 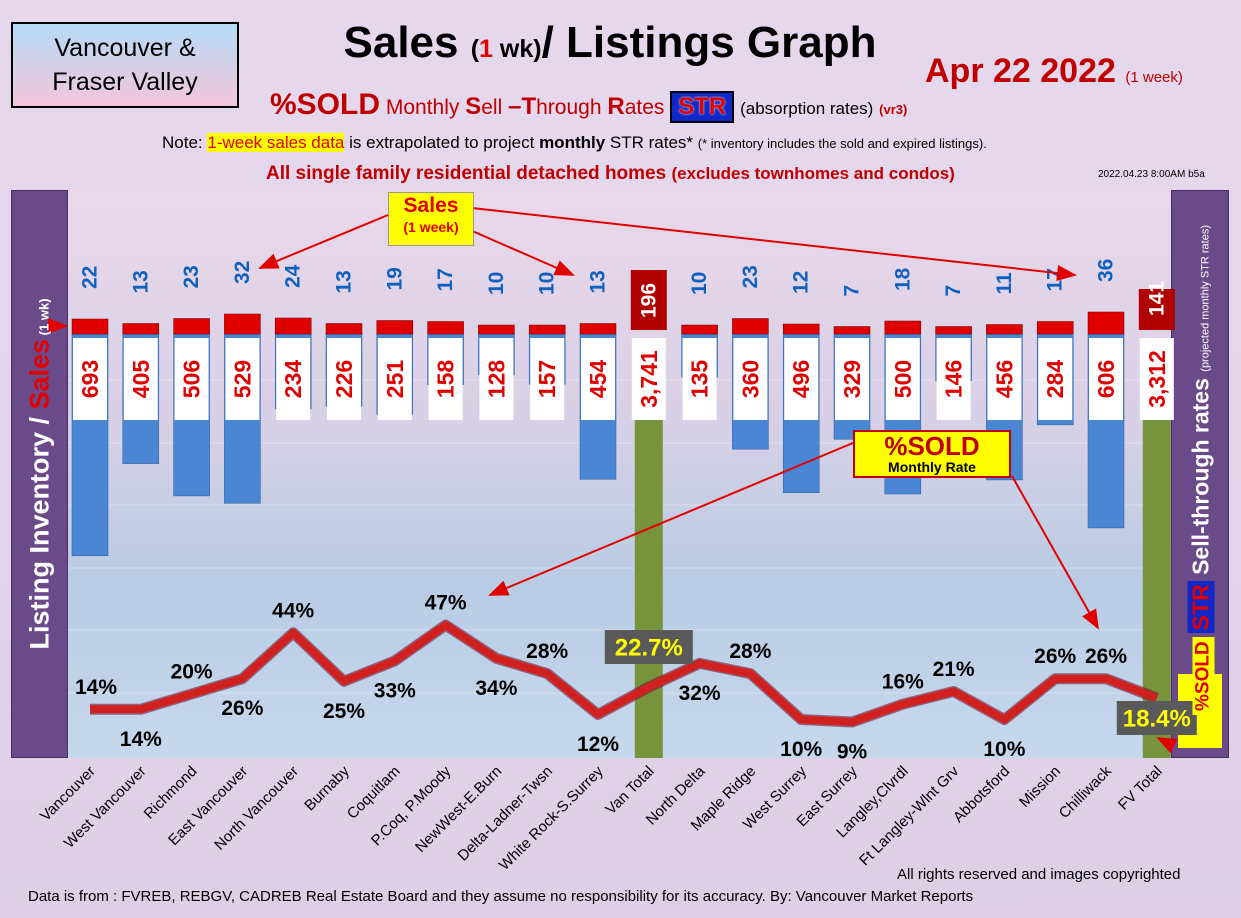 What do you see at coordinates (954, 669) in the screenshot?
I see `sold-value-label: 21%` at bounding box center [954, 669].